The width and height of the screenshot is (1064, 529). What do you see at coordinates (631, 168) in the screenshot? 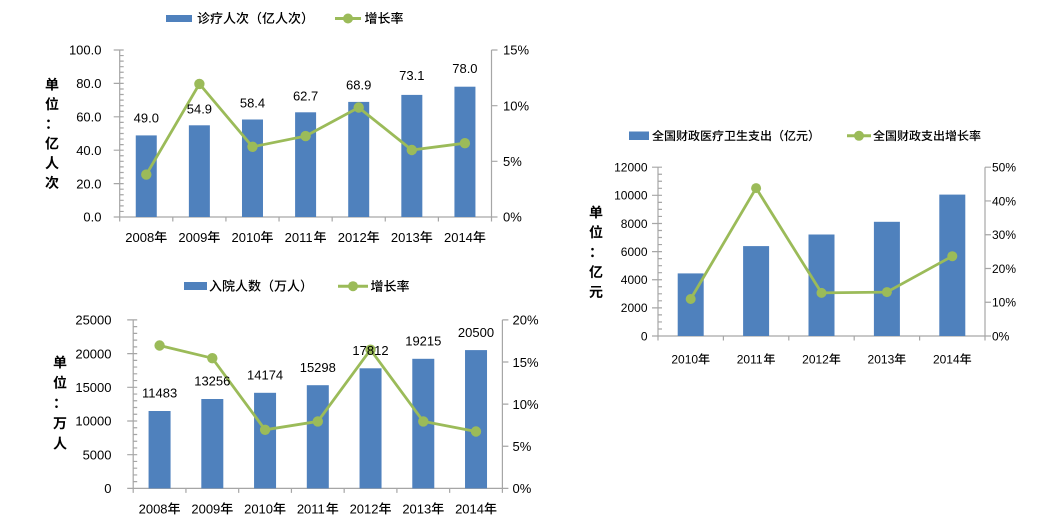
I see `svg-text: 12000` at bounding box center [631, 168].